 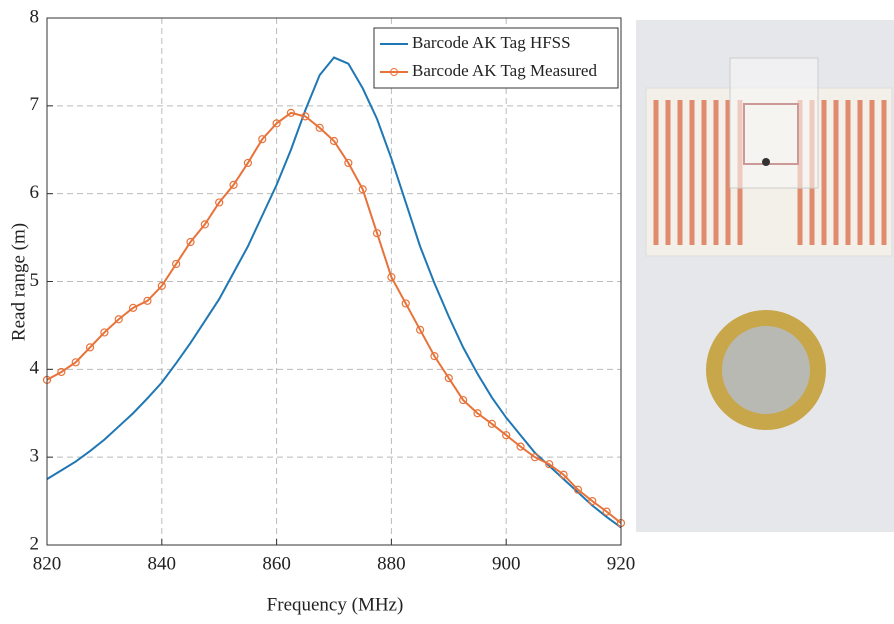 What do you see at coordinates (491, 42) in the screenshot?
I see `legend-label: Barcode AK Tag HFSS` at bounding box center [491, 42].